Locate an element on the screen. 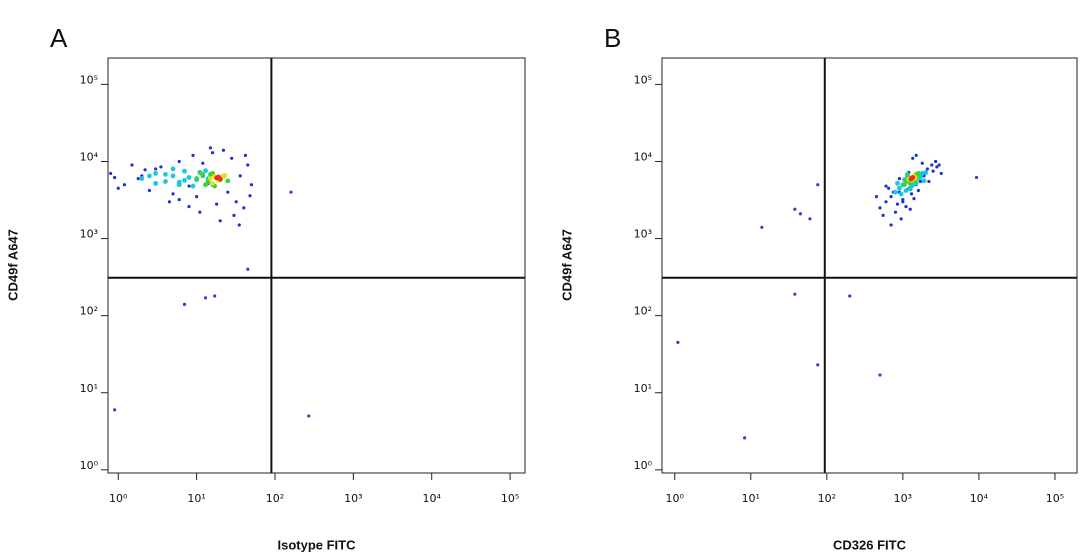 This screenshot has height=554, width=1080. x-tick-label: 10⁰ is located at coordinates (675, 498).